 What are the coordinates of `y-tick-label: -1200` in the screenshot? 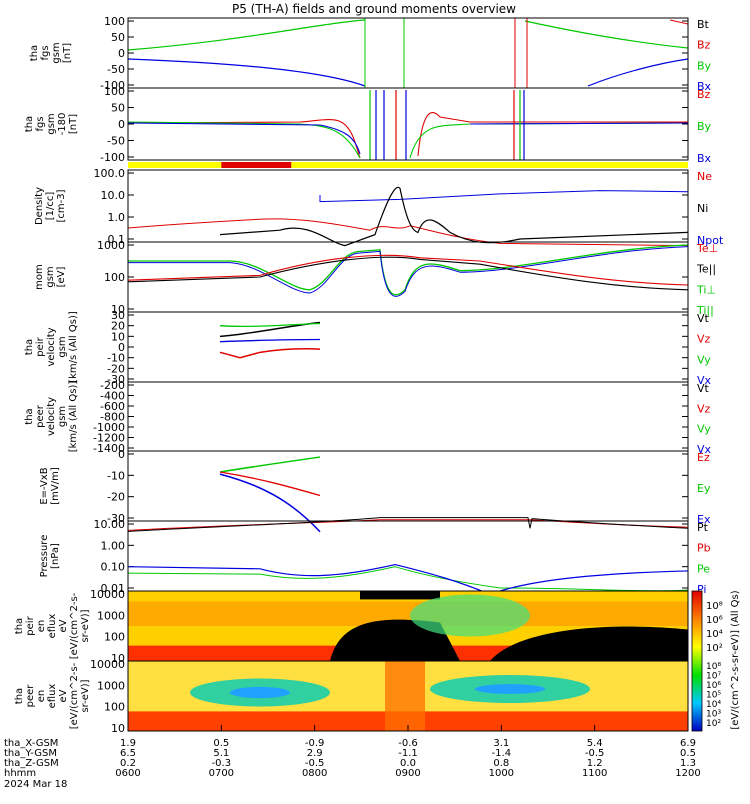 It's located at (109, 438).